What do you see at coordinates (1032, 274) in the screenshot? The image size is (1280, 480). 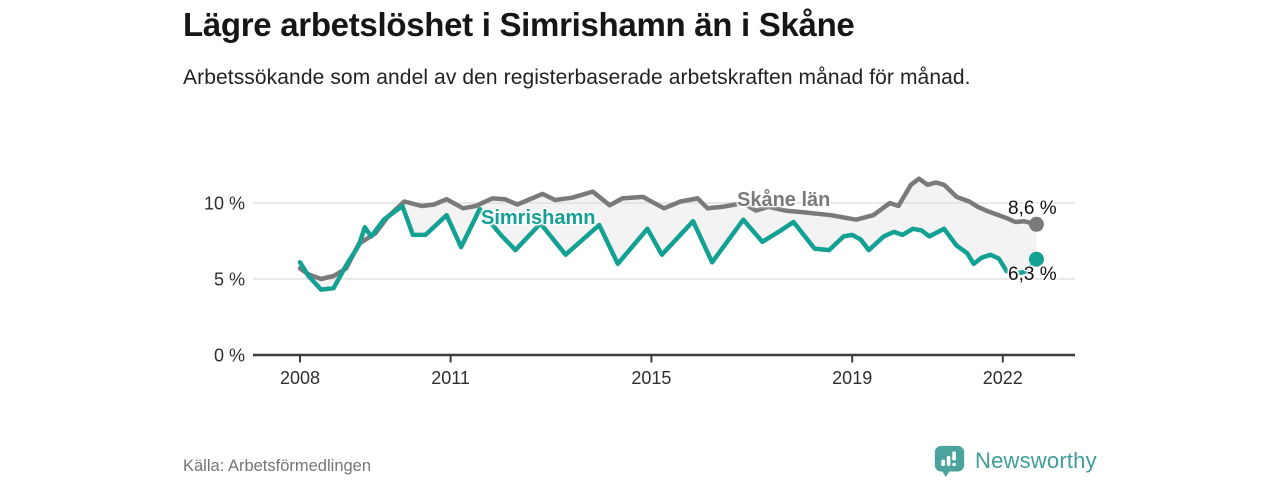 I see `end-value-simrishamn: 6,3 %` at bounding box center [1032, 274].